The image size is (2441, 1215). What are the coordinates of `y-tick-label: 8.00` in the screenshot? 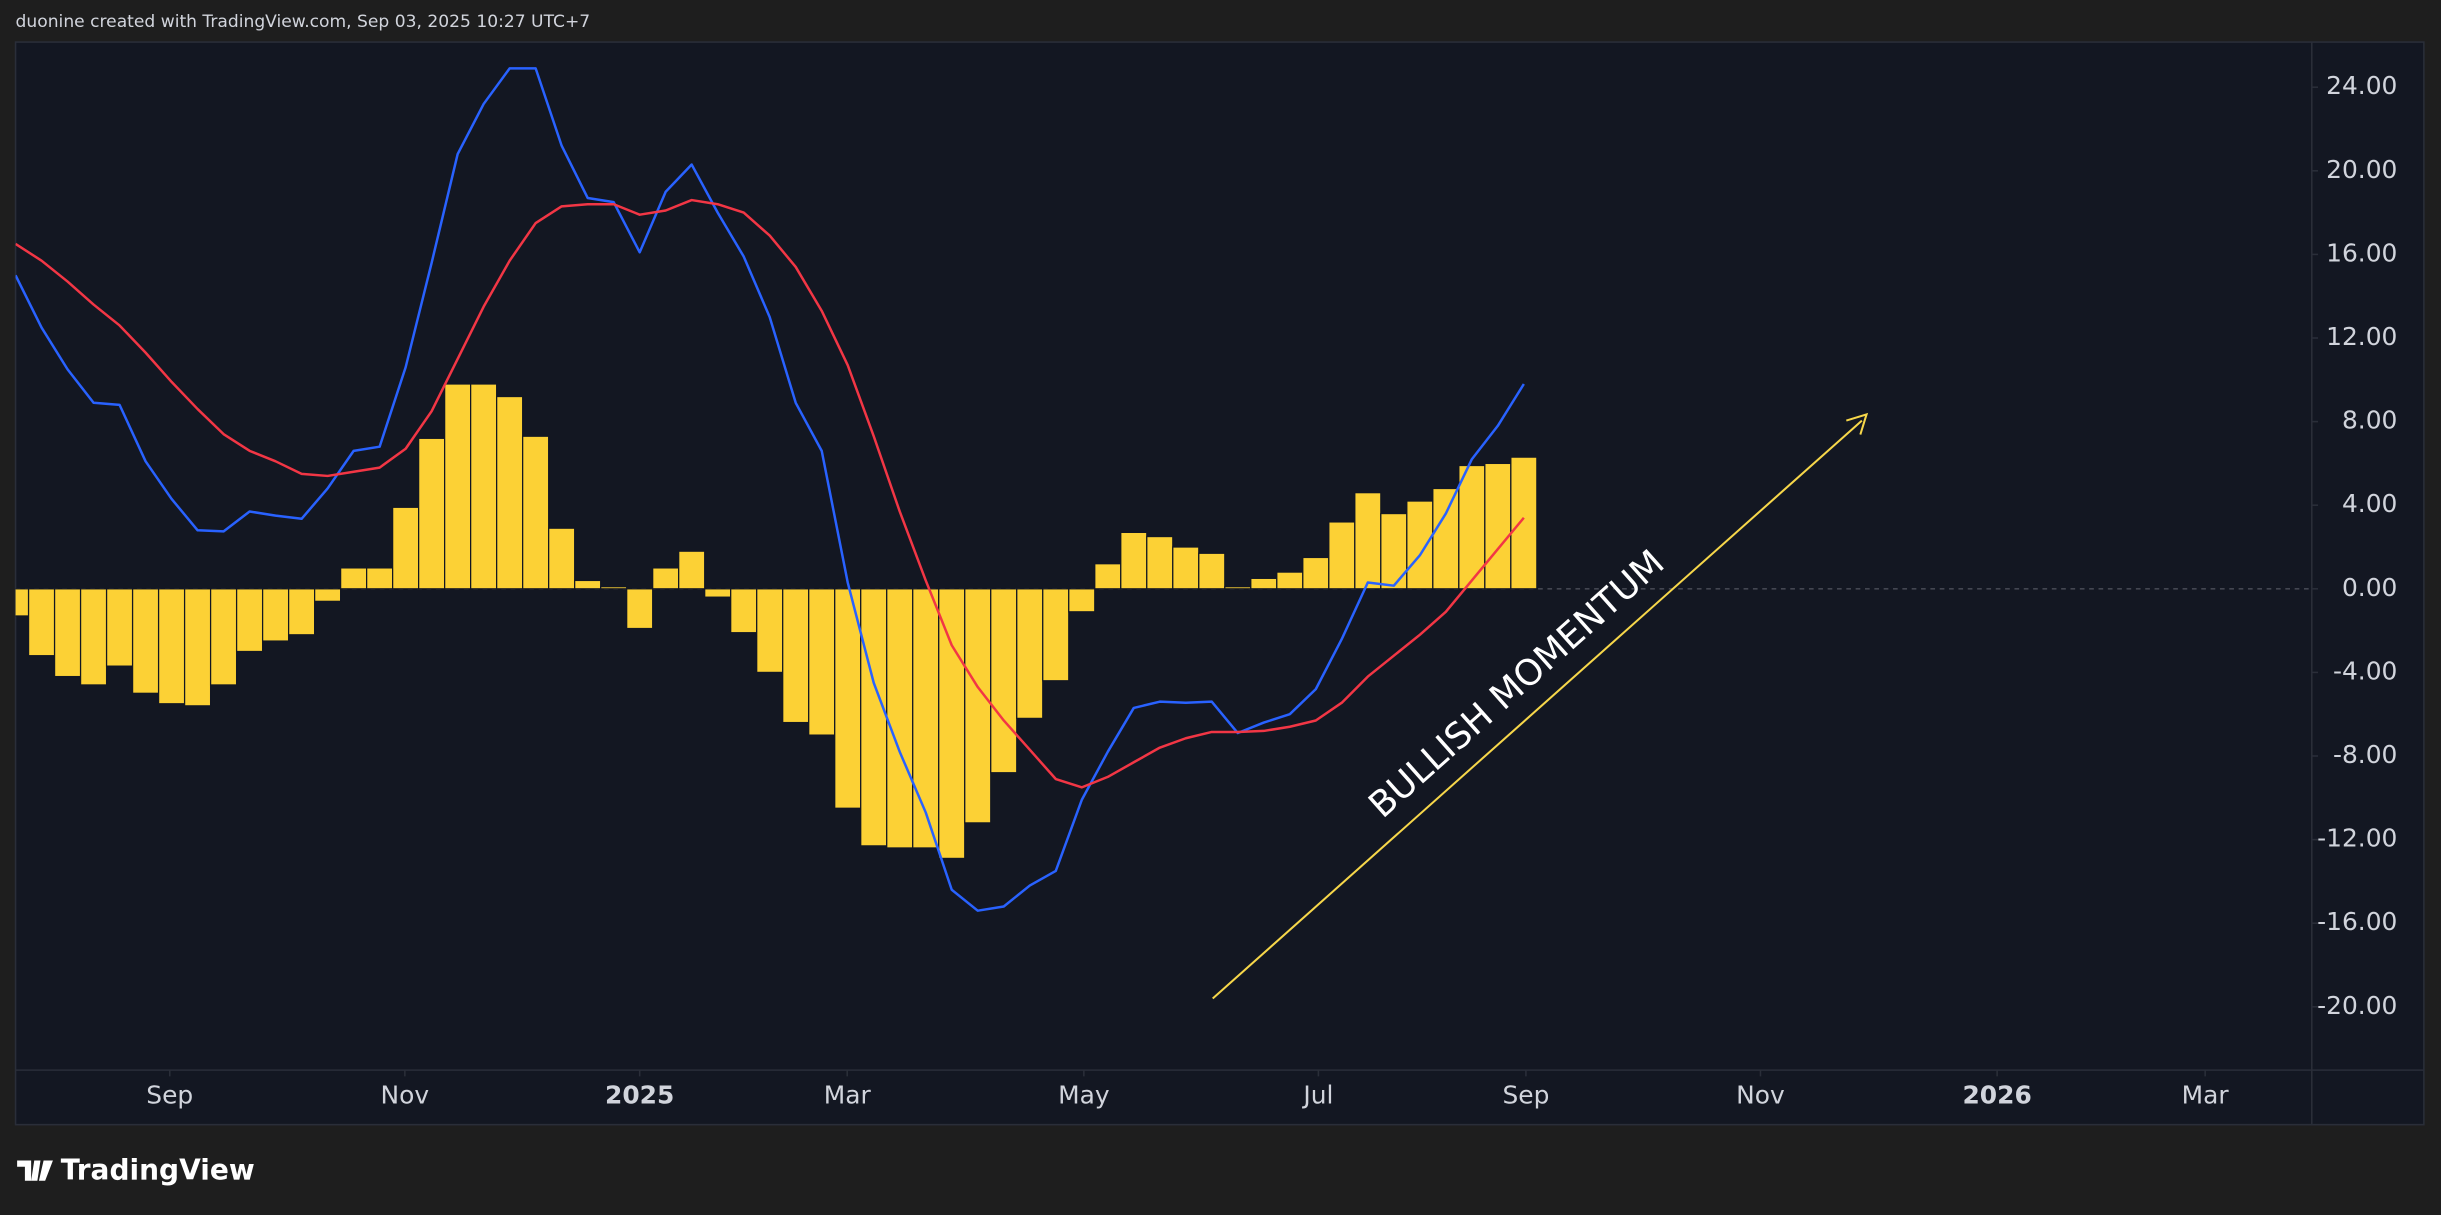 It's located at (2369, 420).